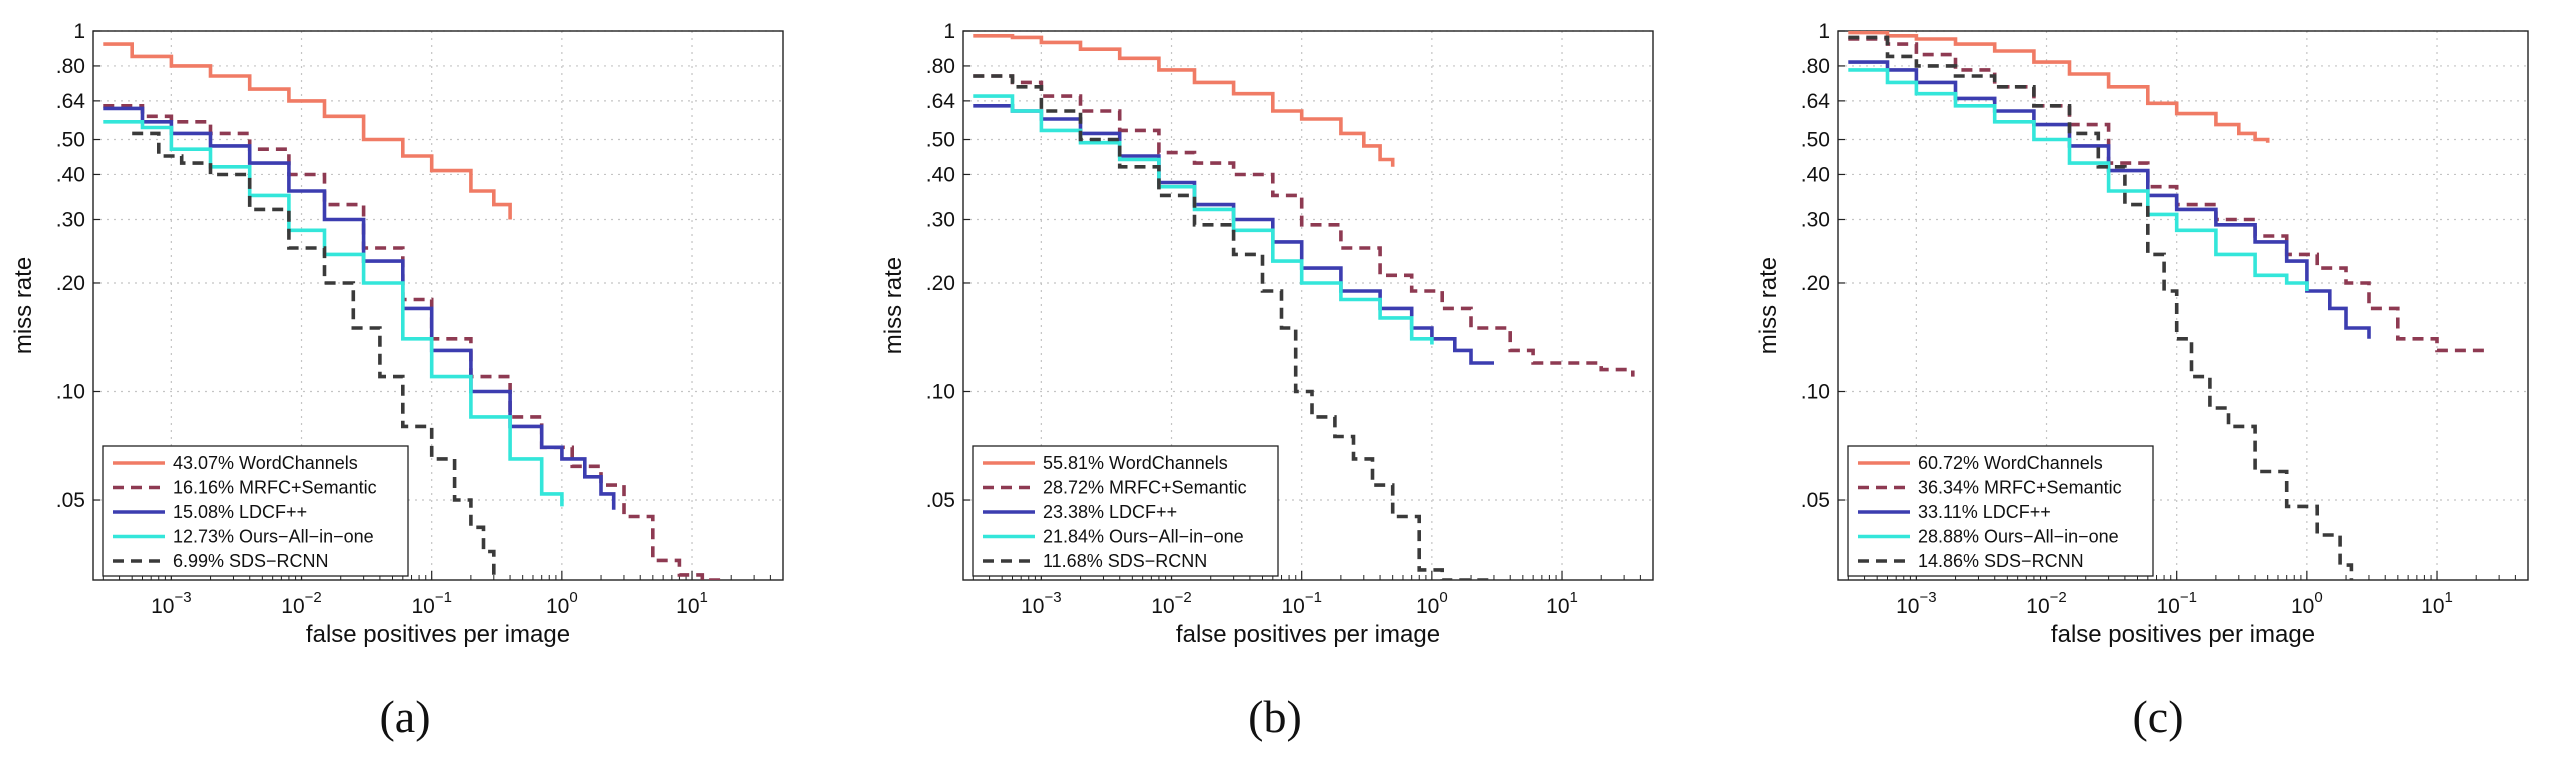  I want to click on legend-label: 60.72% WordChannels, so click(2010, 463).